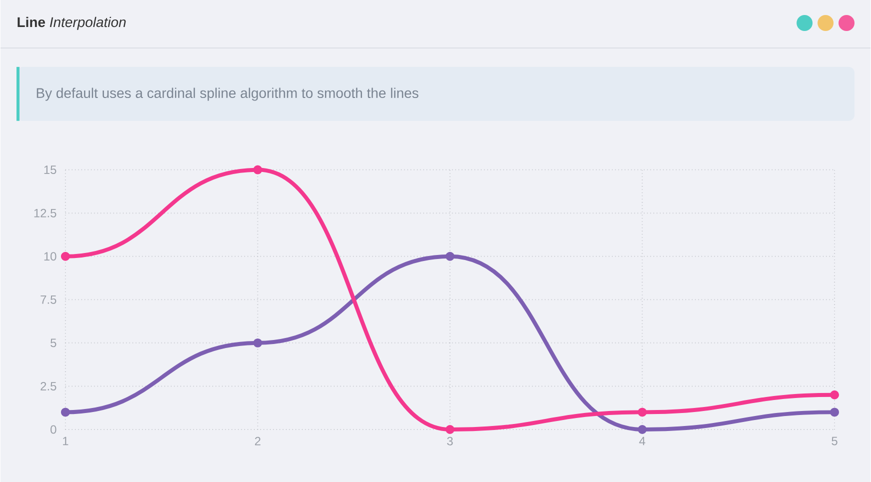  Describe the element at coordinates (53, 342) in the screenshot. I see `y-tick-label: 5` at that location.